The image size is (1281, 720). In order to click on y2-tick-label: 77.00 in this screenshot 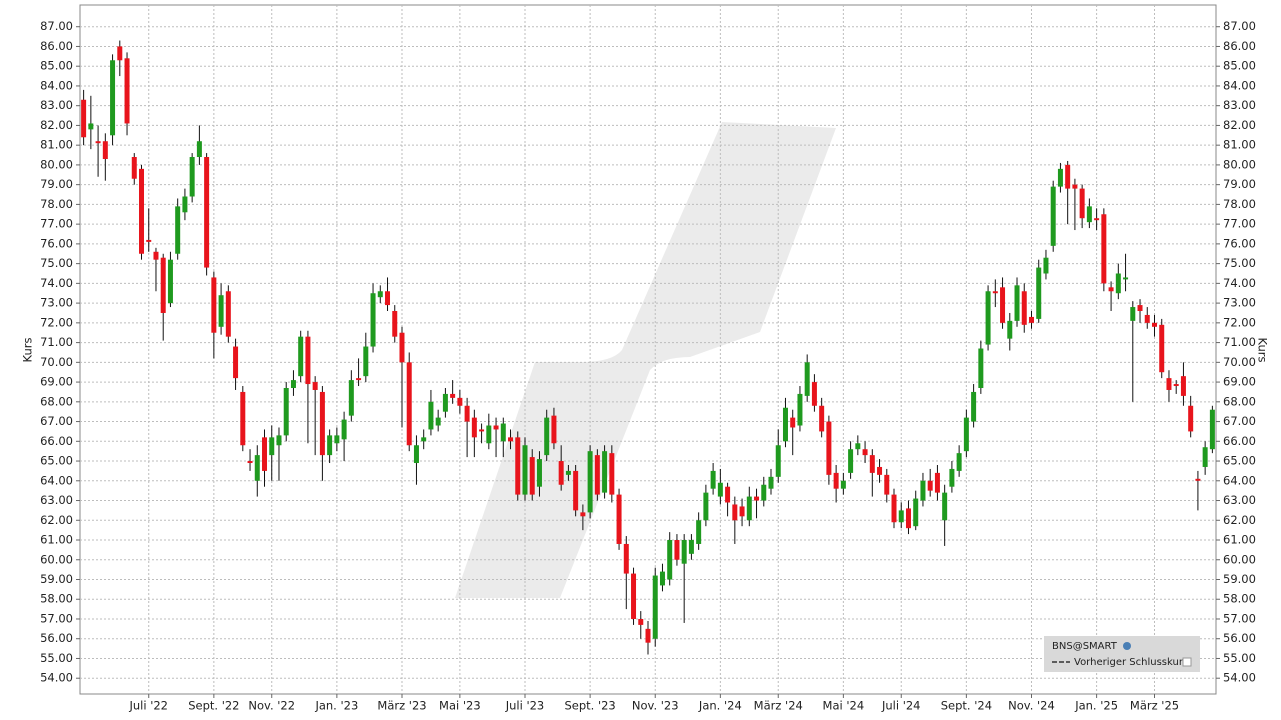, I will do `click(1239, 224)`.